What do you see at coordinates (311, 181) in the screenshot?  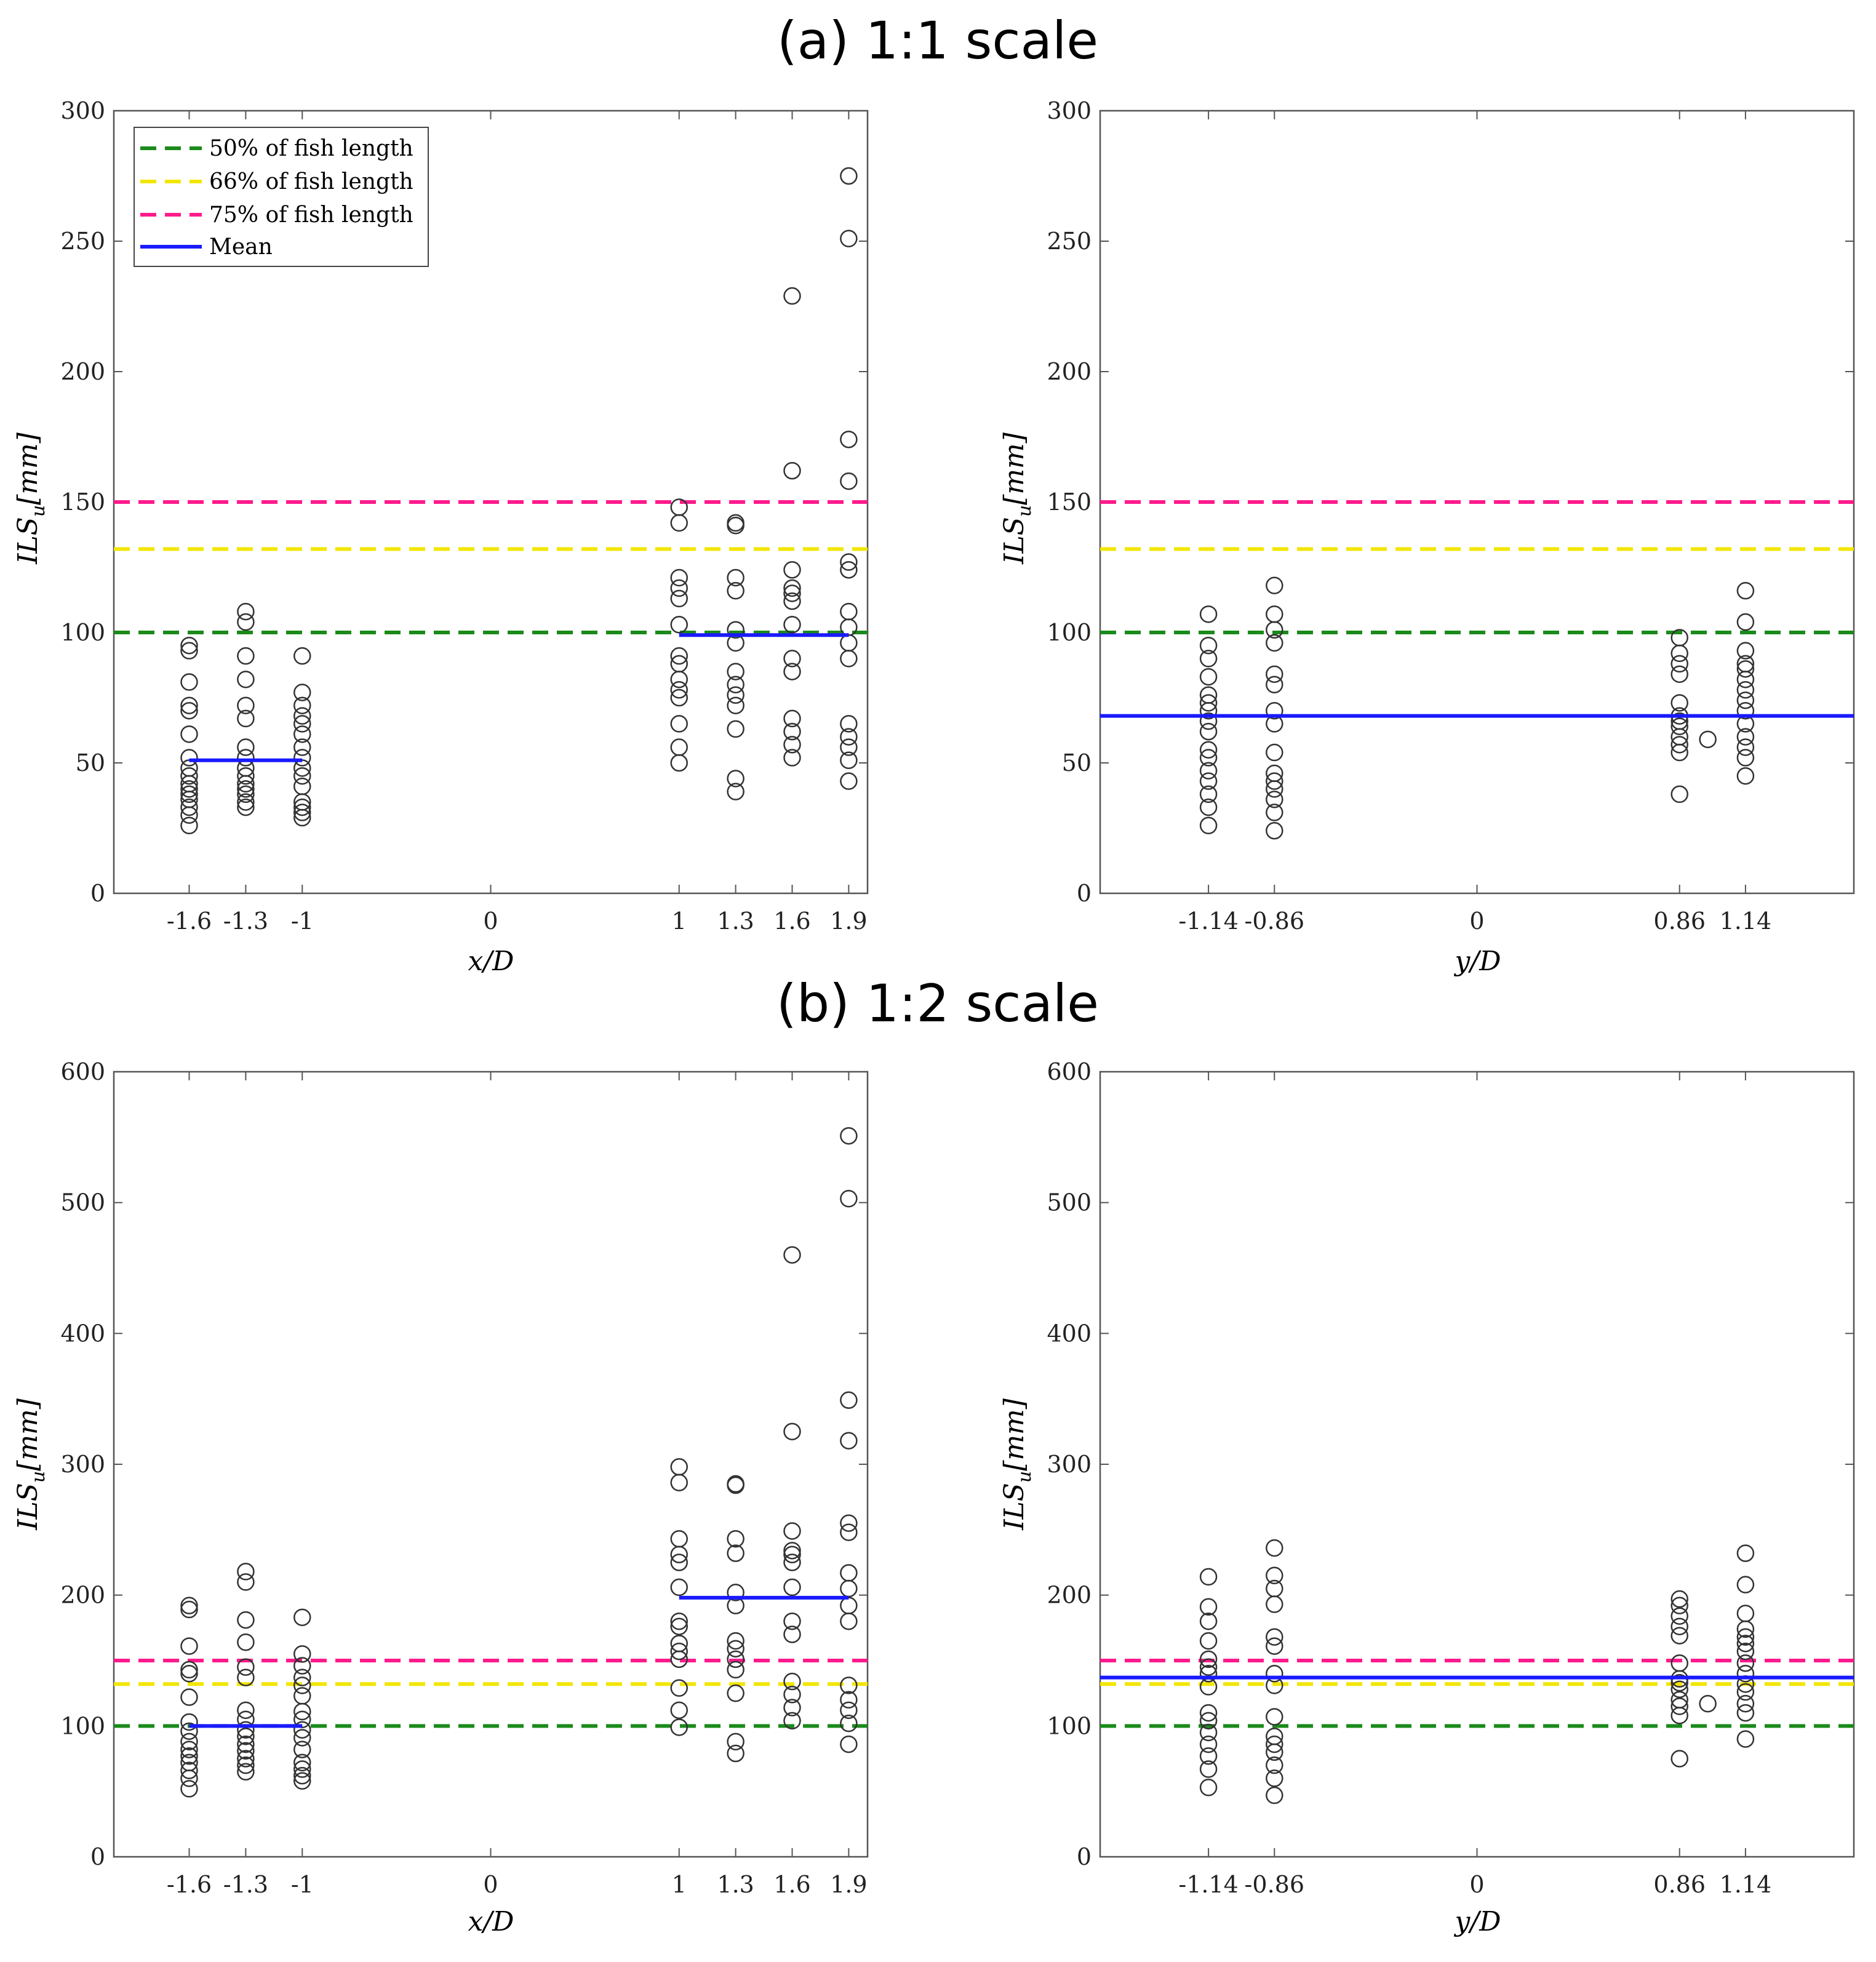 I see `legend-label-66: 66% of fish length` at bounding box center [311, 181].